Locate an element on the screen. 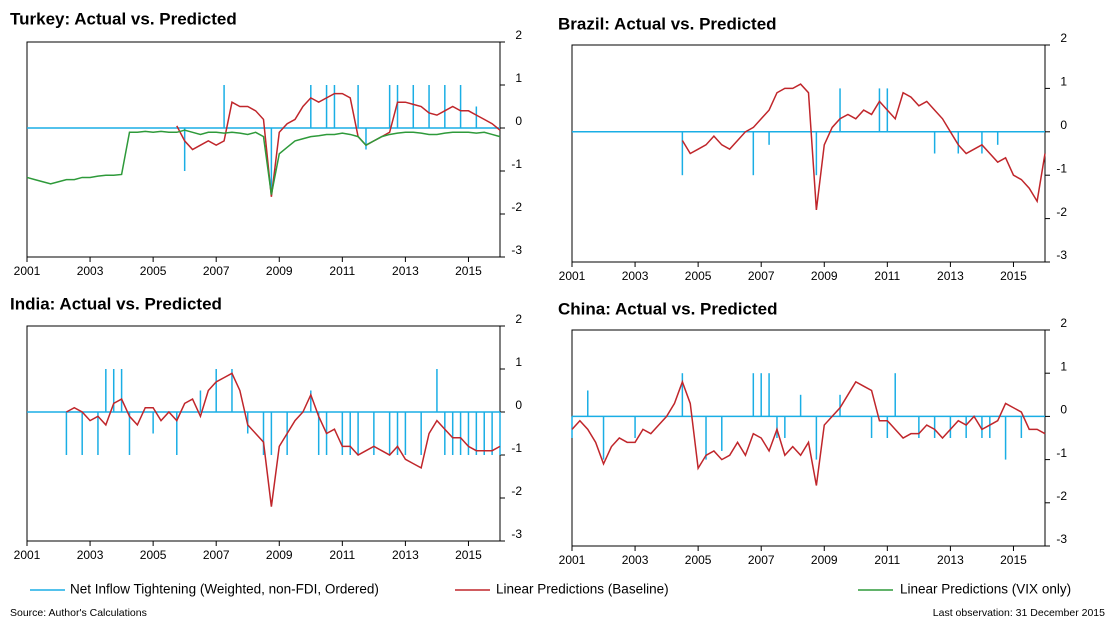  chart-title: China: Actual vs. Predicted is located at coordinates (667, 308).